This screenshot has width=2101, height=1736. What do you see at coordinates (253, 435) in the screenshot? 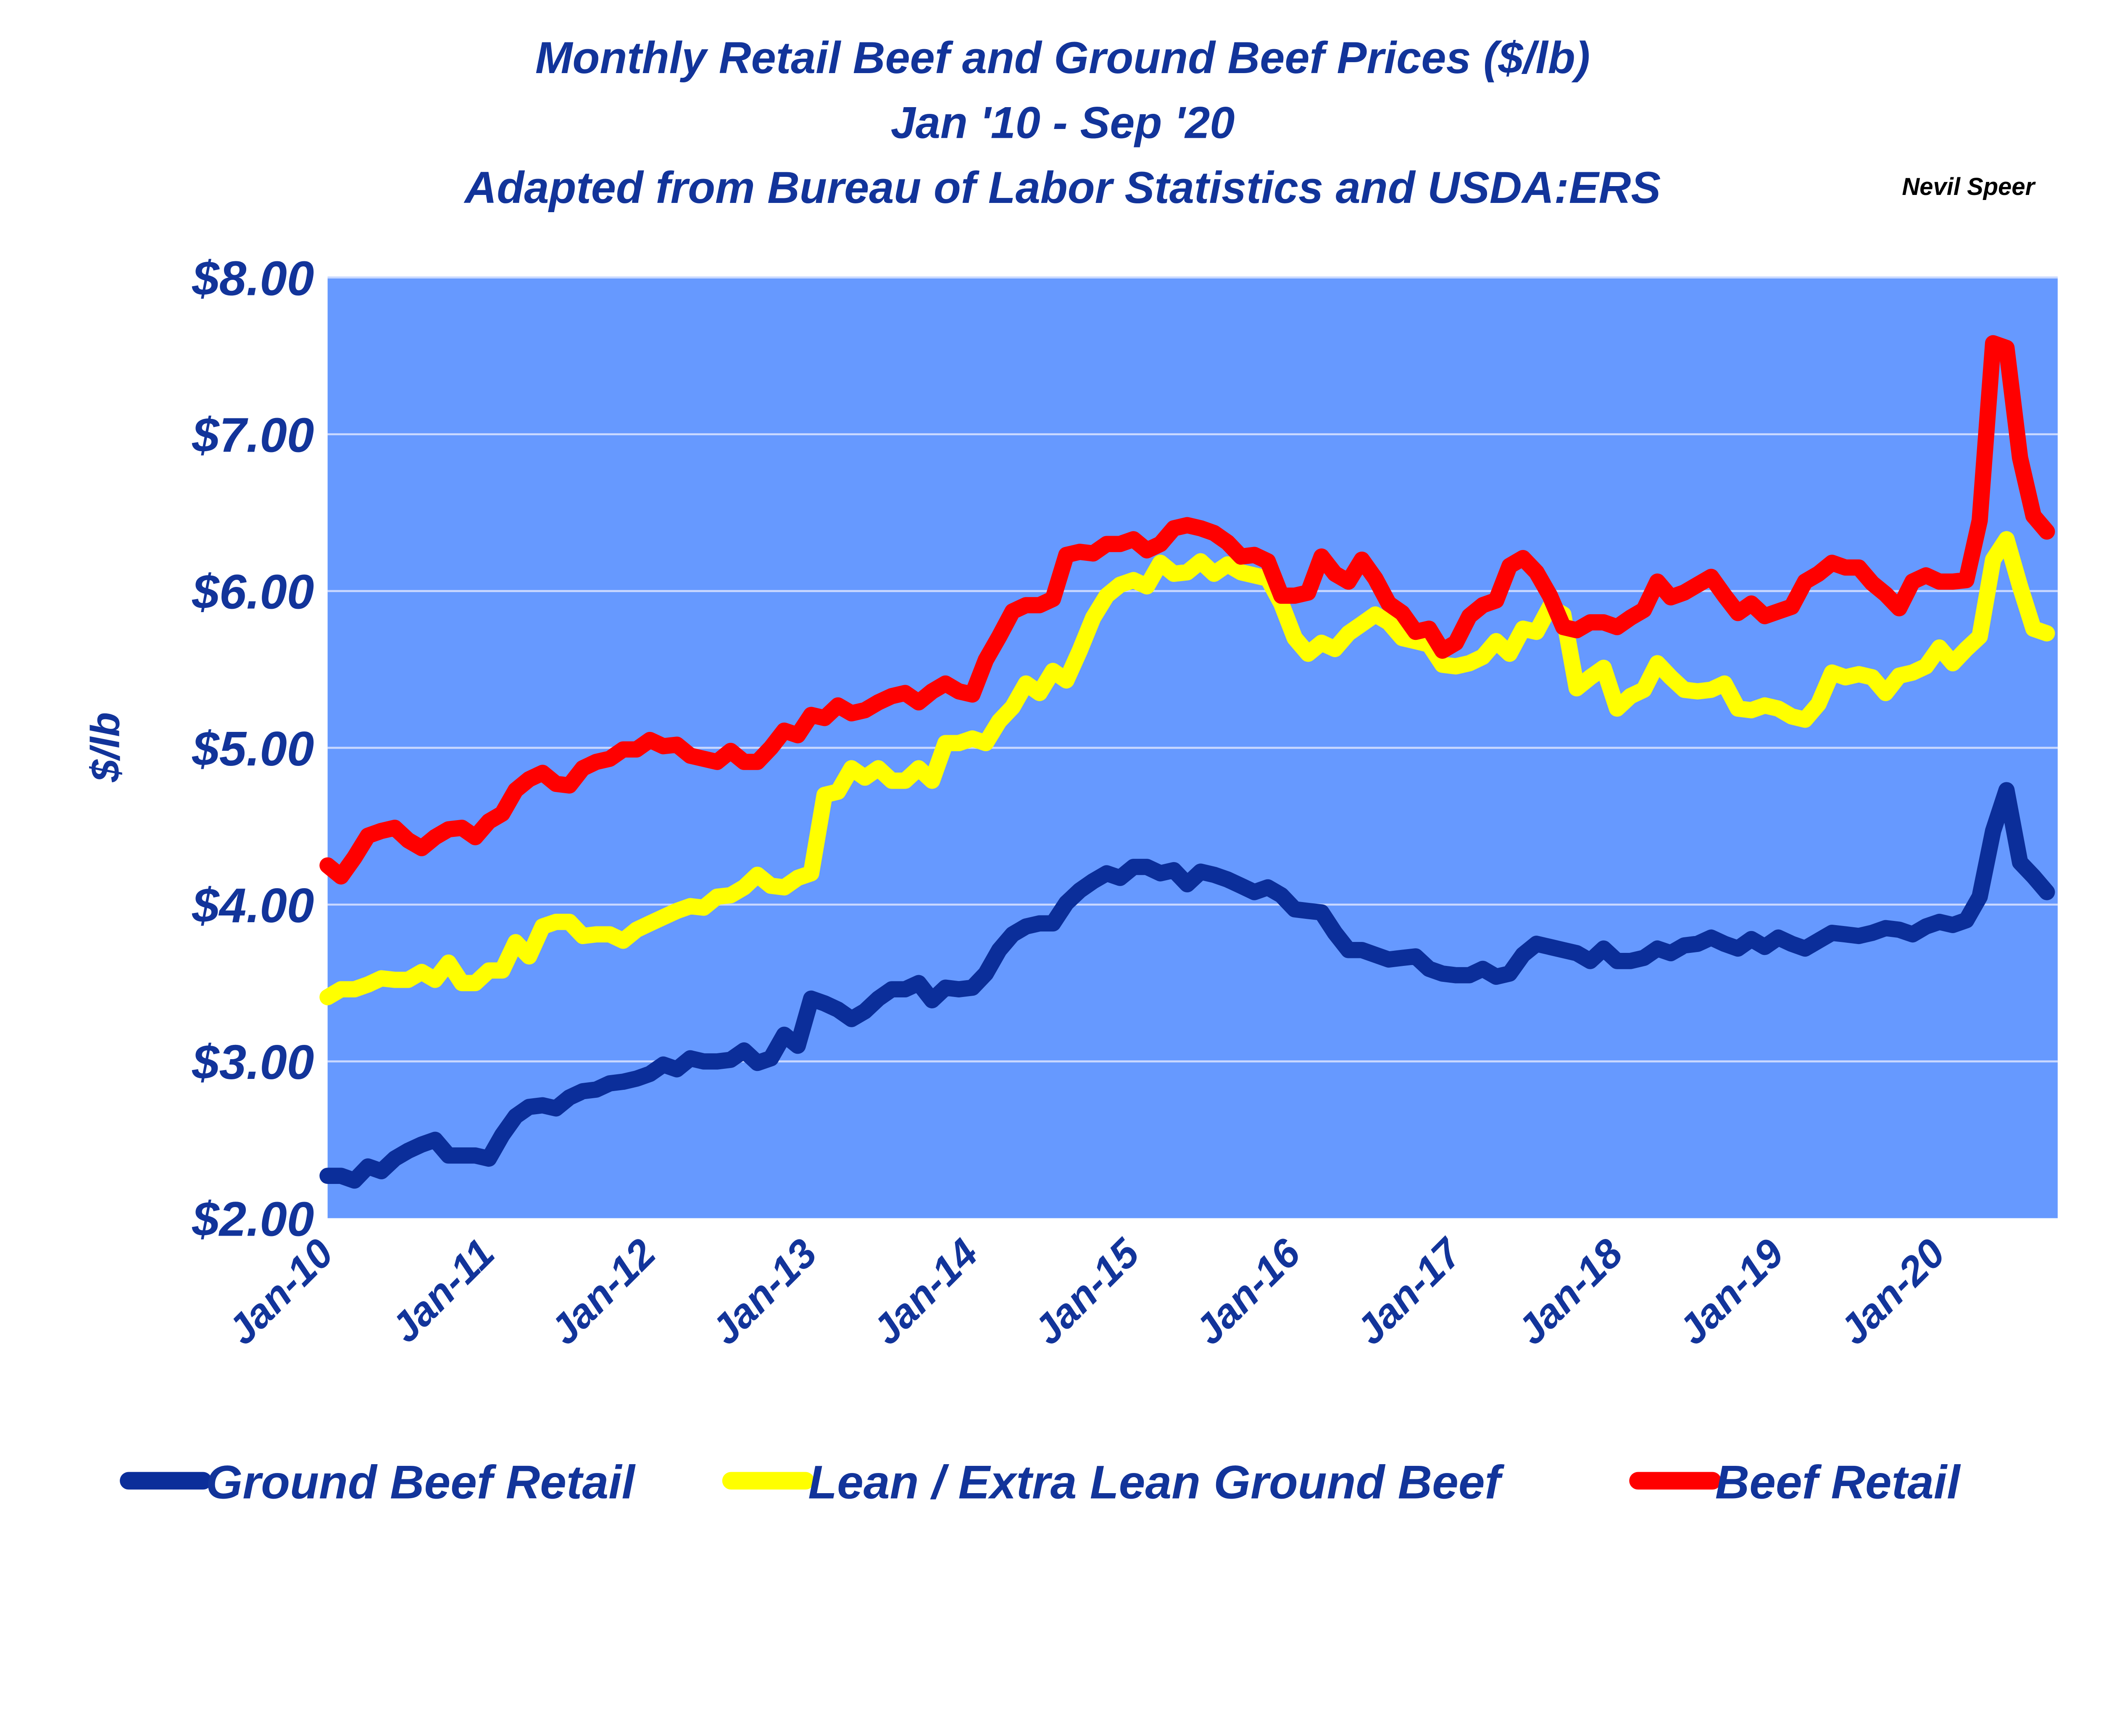
I see `y-tick-label: $7.00` at bounding box center [253, 435].